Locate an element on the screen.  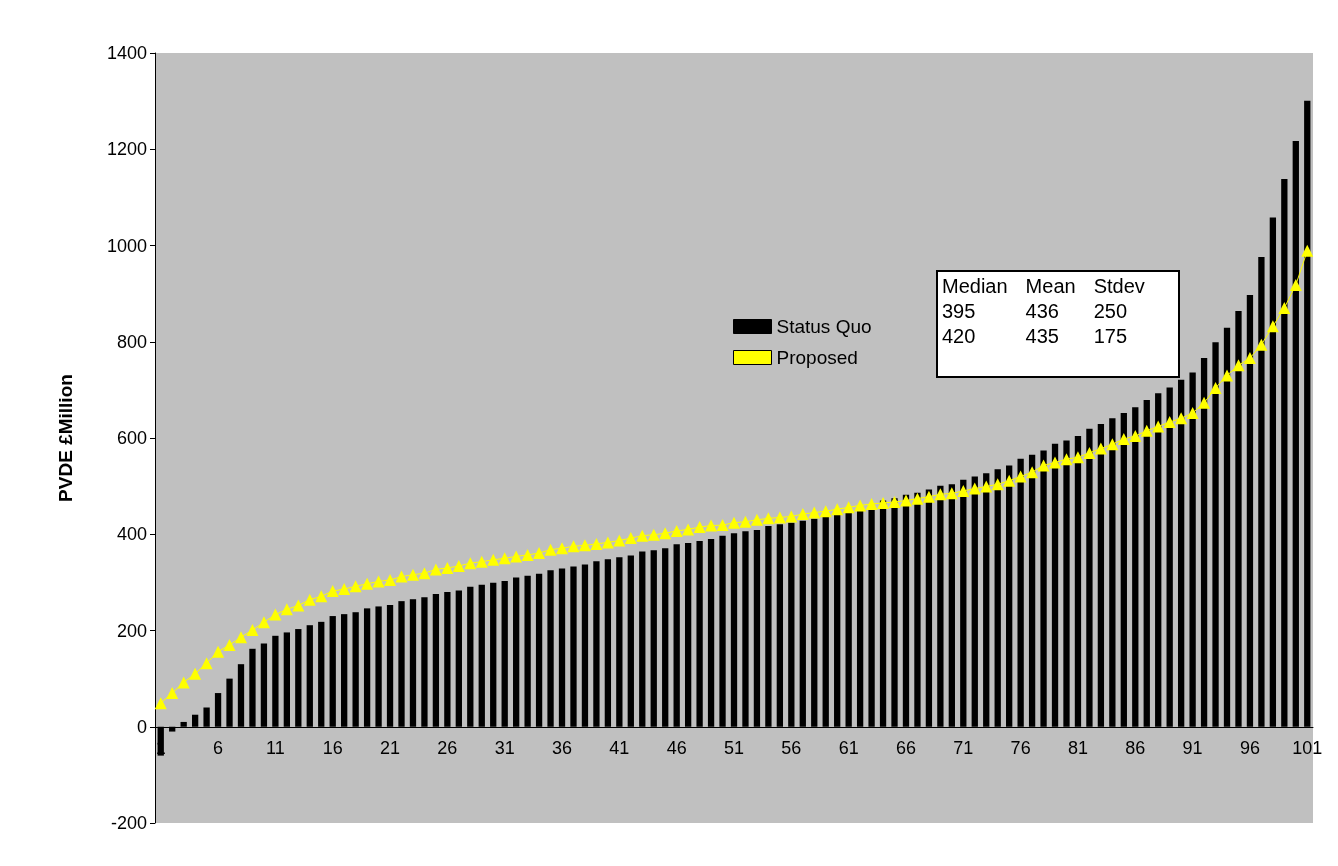
x-tick-label: 41 is located at coordinates (619, 747).